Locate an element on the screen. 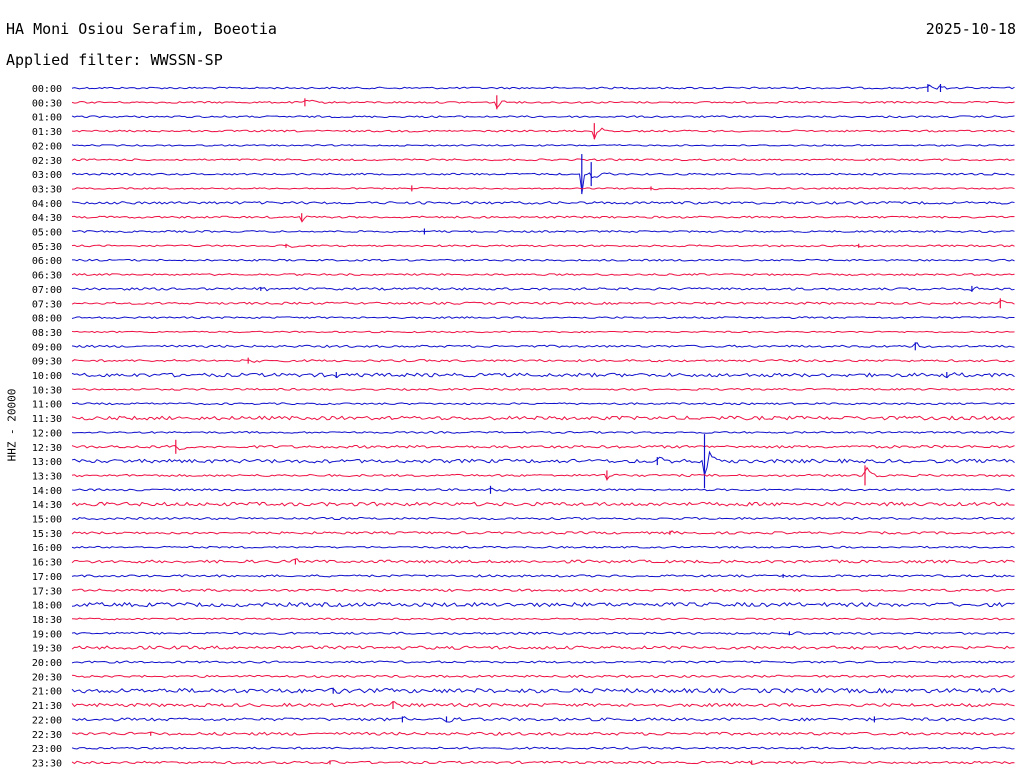 This screenshot has height=780, width=1024. row-time-label: 09:00 is located at coordinates (47, 347).